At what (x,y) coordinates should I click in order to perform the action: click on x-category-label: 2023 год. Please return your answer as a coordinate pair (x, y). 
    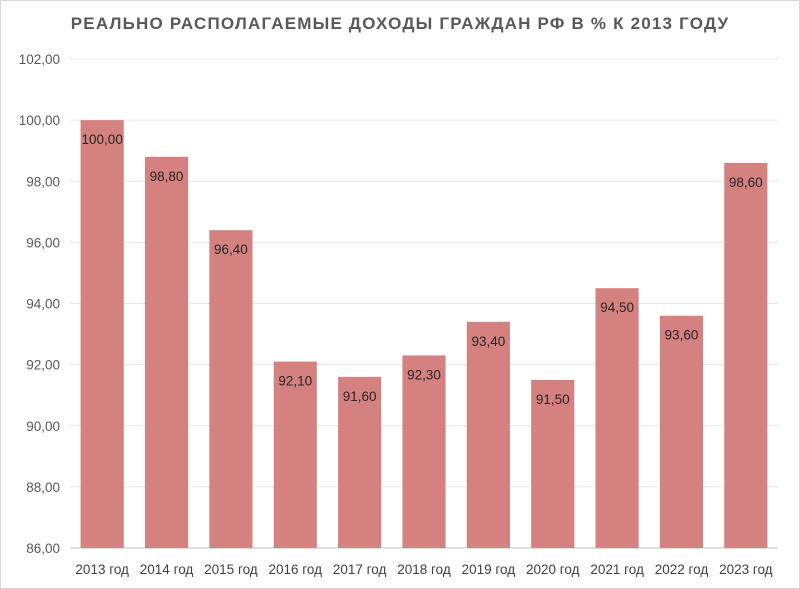
    Looking at the image, I should click on (746, 569).